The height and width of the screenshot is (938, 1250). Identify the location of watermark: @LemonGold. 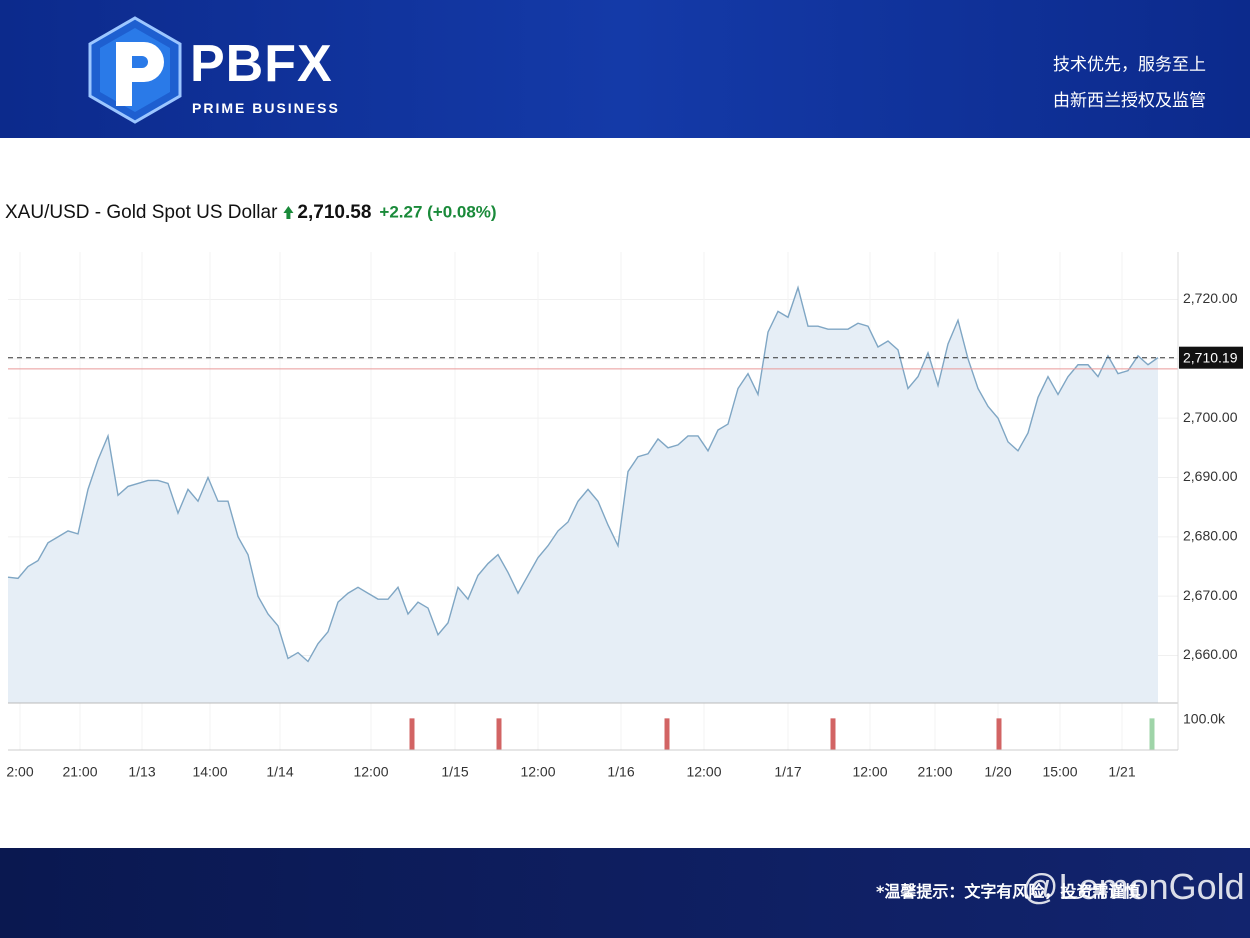
(1133, 886).